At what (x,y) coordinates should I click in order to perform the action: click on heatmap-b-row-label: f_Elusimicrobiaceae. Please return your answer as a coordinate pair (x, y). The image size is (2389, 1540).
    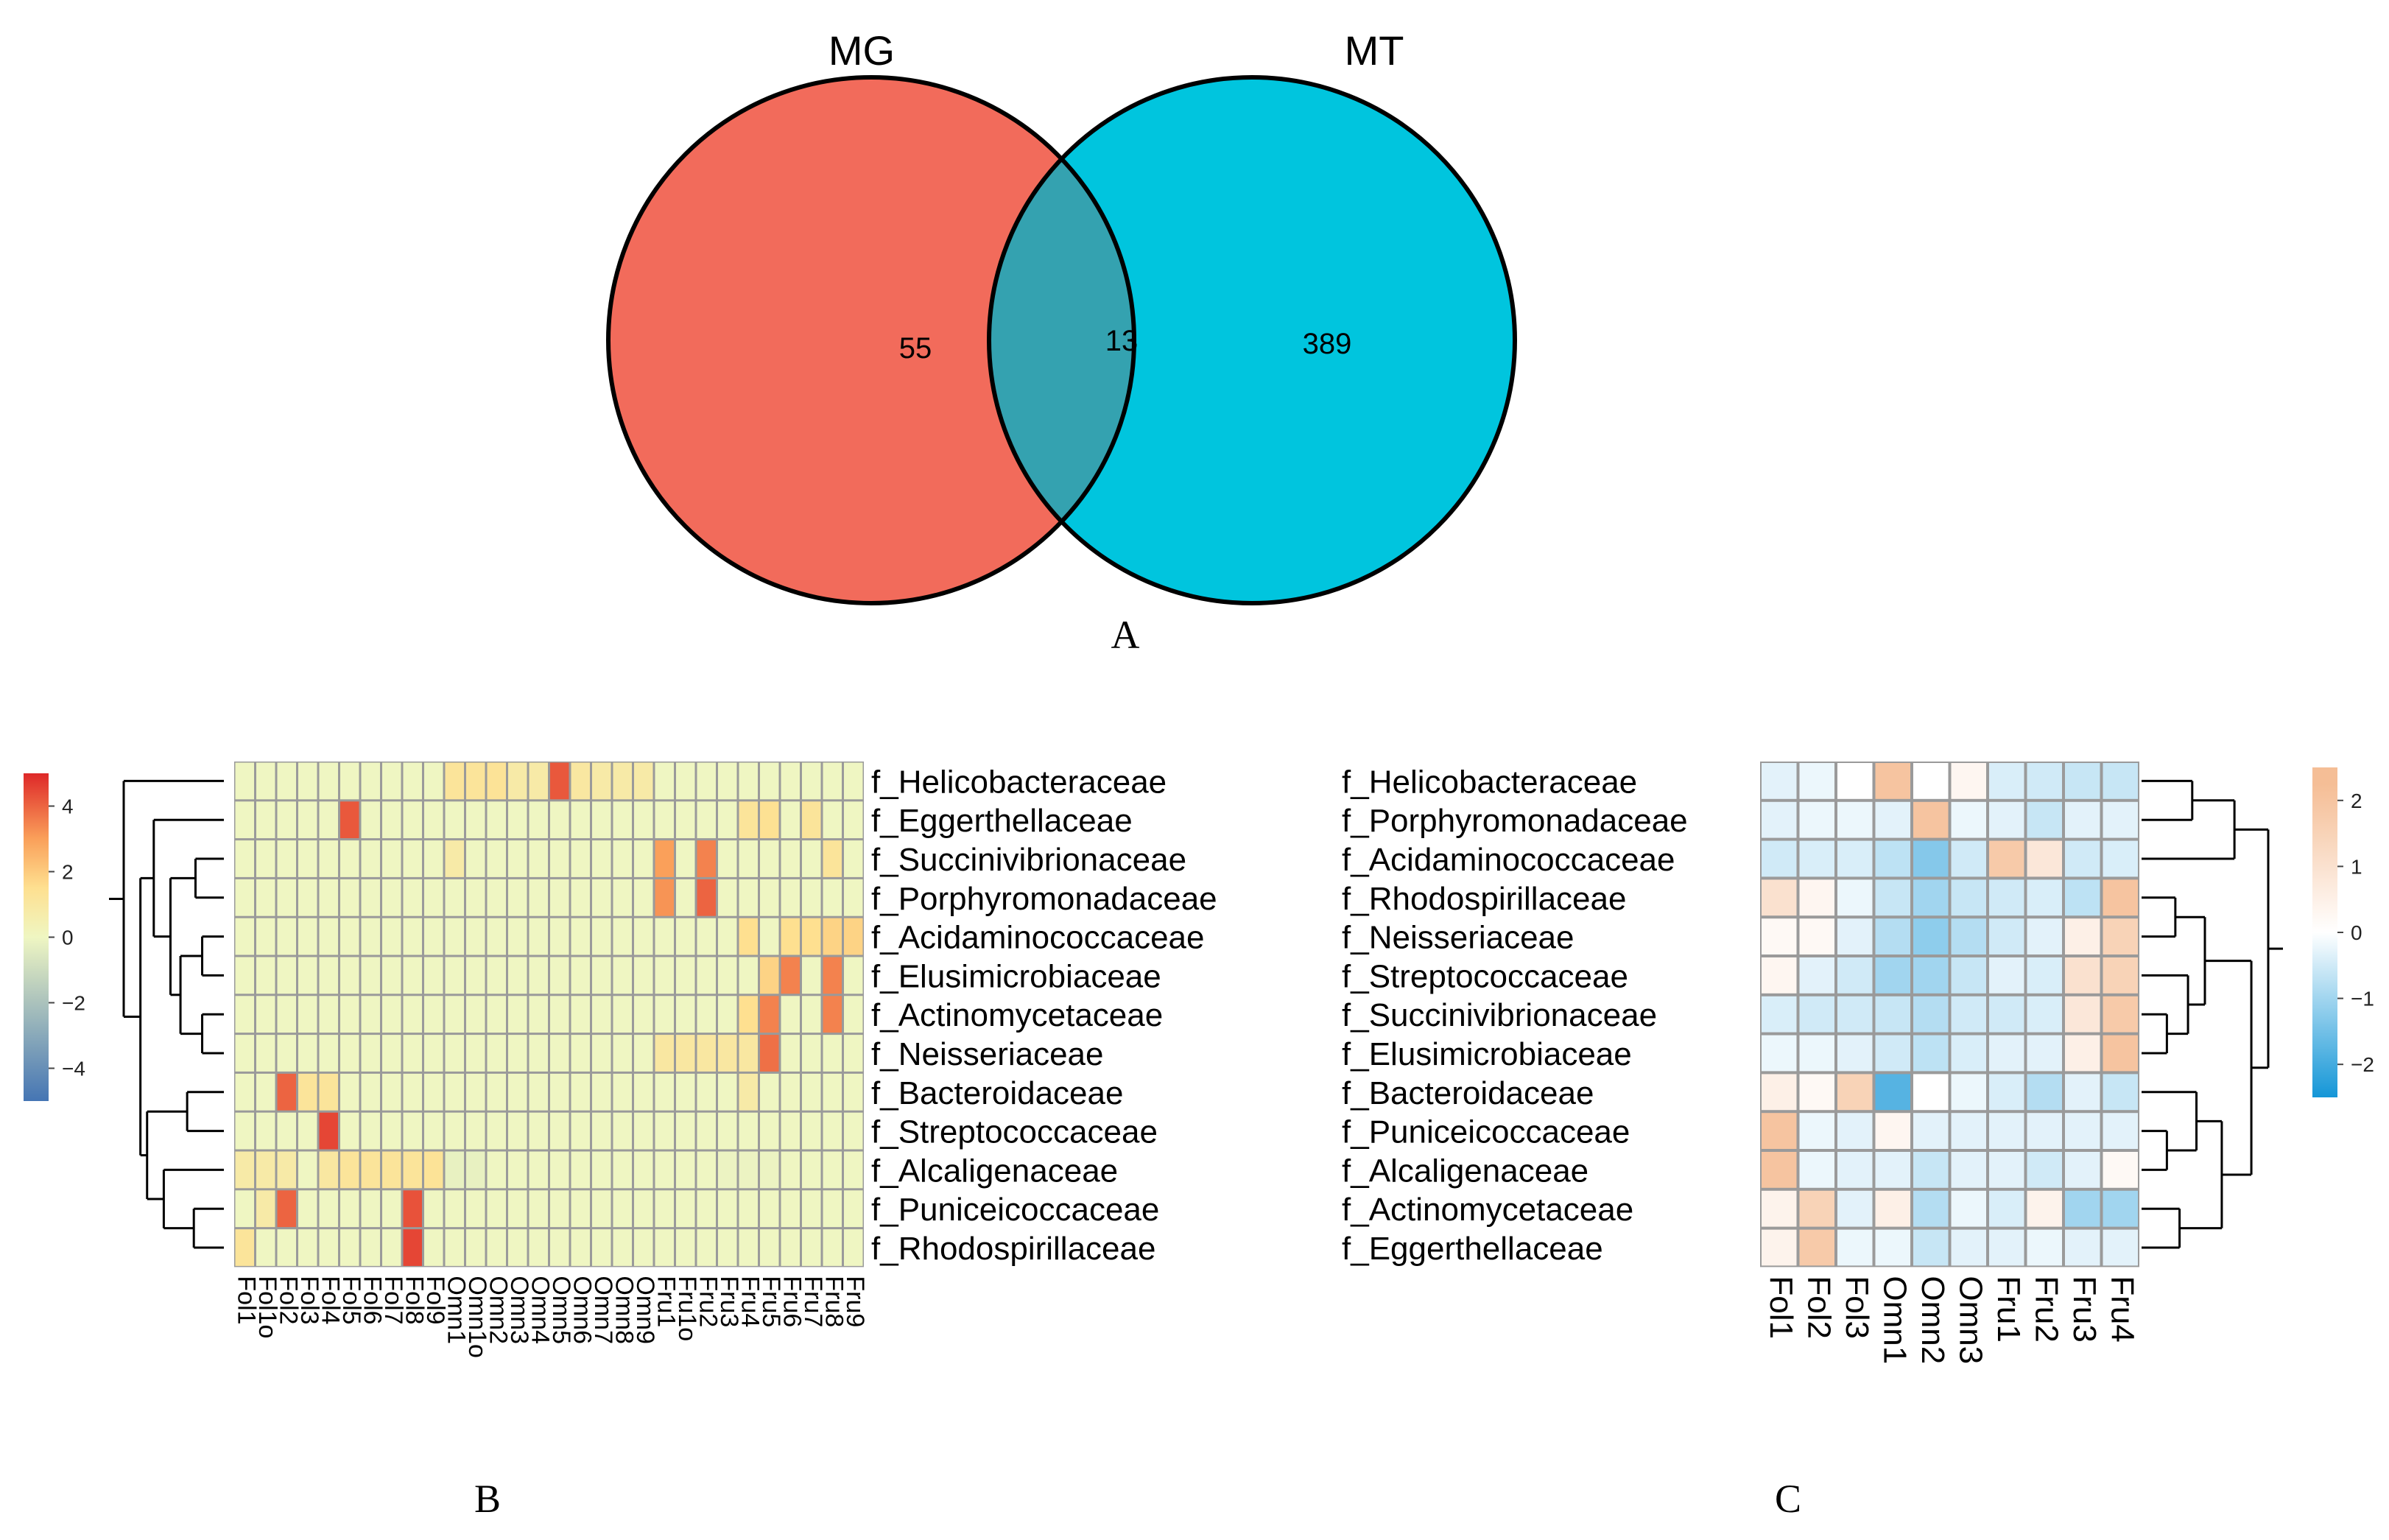
    Looking at the image, I should click on (1016, 976).